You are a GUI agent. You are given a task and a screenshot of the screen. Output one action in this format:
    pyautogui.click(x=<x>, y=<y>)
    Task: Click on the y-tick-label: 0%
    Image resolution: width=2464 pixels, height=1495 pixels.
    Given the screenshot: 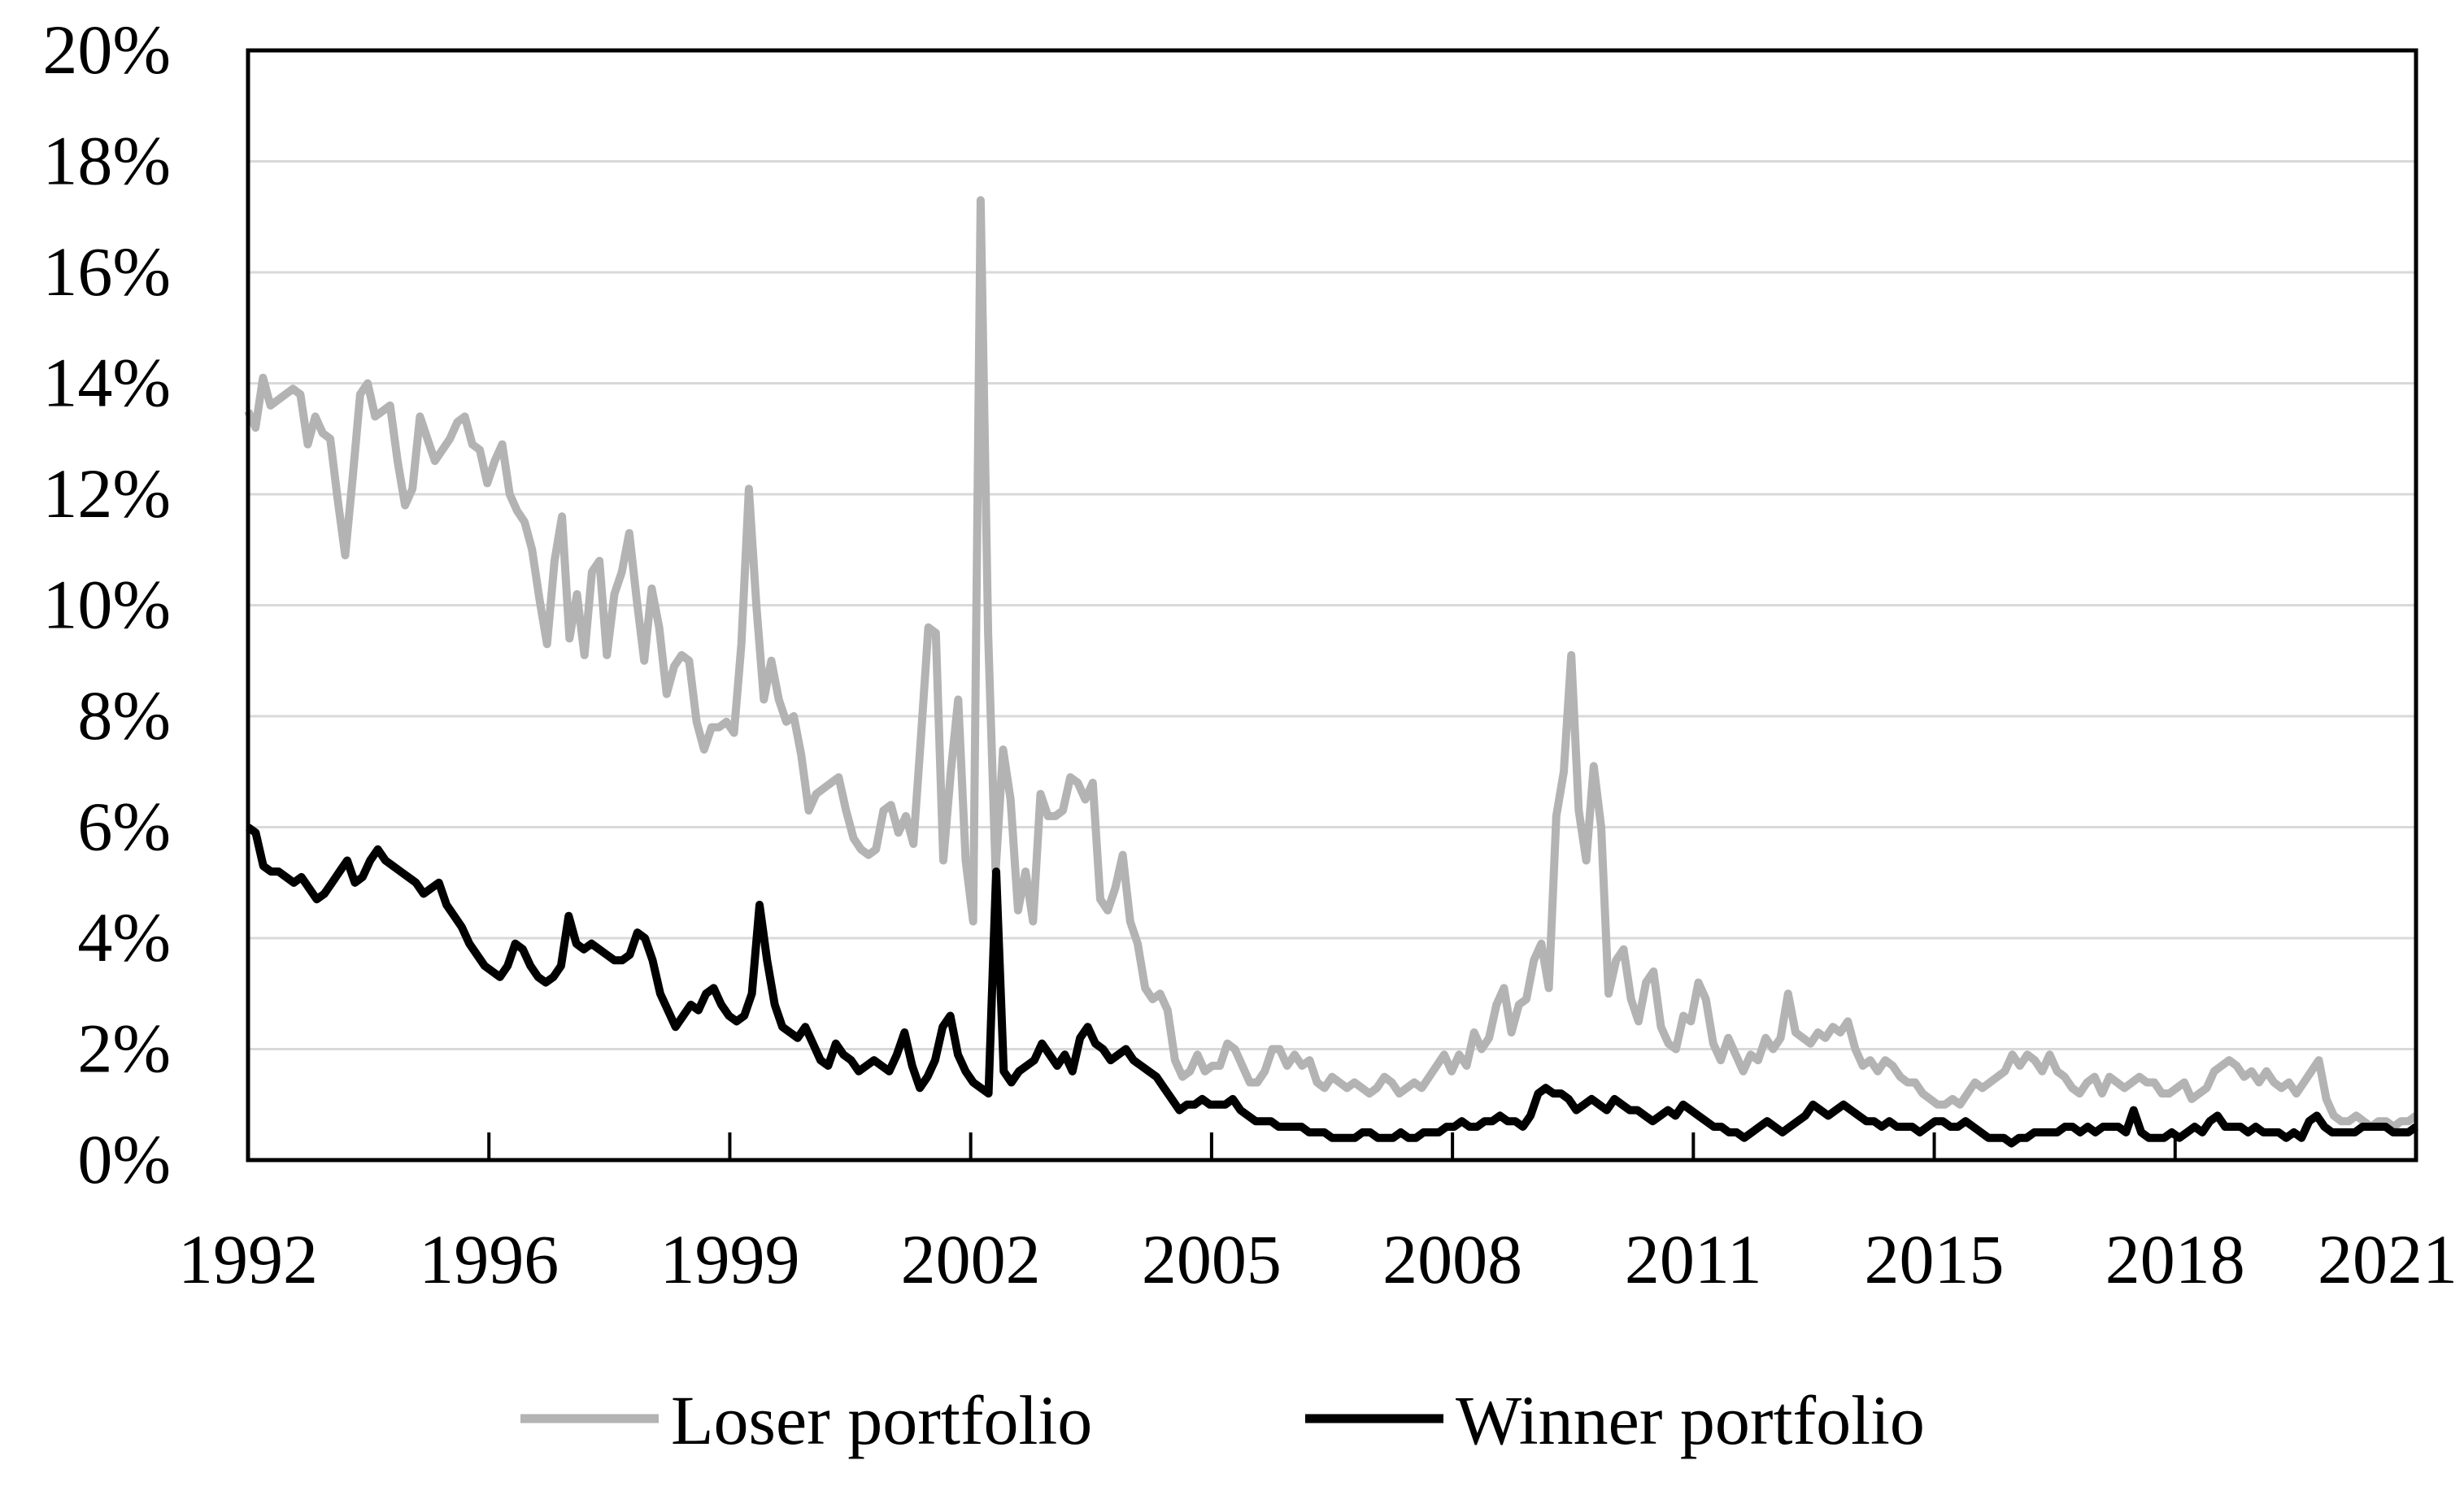 What is the action you would take?
    pyautogui.click(x=124, y=1159)
    